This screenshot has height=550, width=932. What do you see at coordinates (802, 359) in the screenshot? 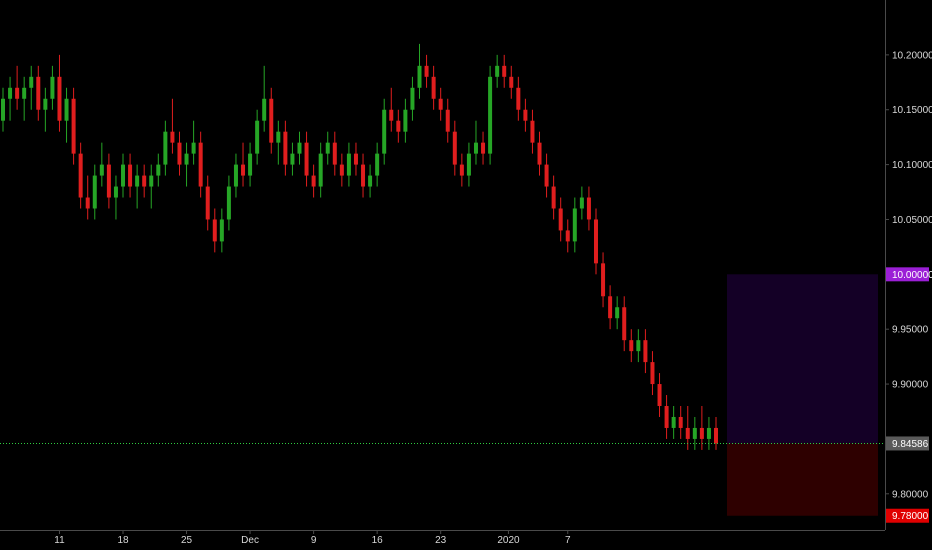
I see `target-zone` at bounding box center [802, 359].